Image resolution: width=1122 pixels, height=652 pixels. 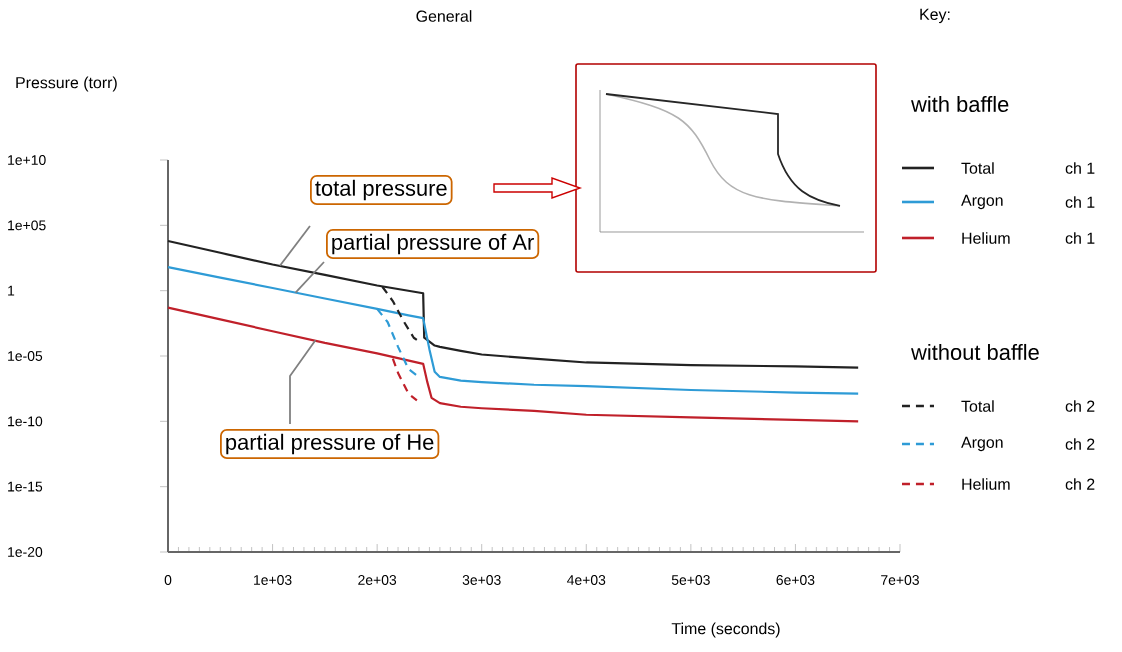 What do you see at coordinates (330, 444) in the screenshot?
I see `annotation: partial pressure of He` at bounding box center [330, 444].